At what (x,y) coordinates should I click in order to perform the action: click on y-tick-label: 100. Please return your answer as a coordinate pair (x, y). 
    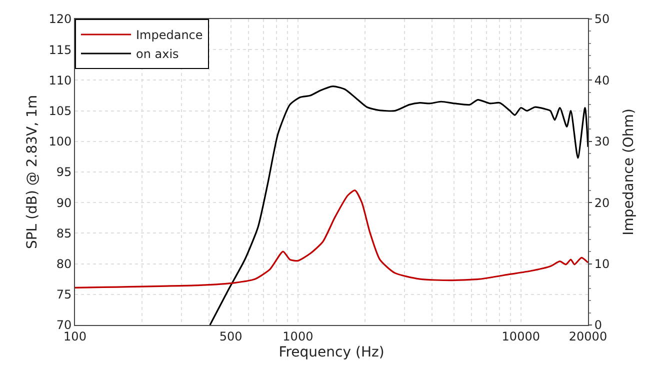
    Looking at the image, I should click on (60, 141).